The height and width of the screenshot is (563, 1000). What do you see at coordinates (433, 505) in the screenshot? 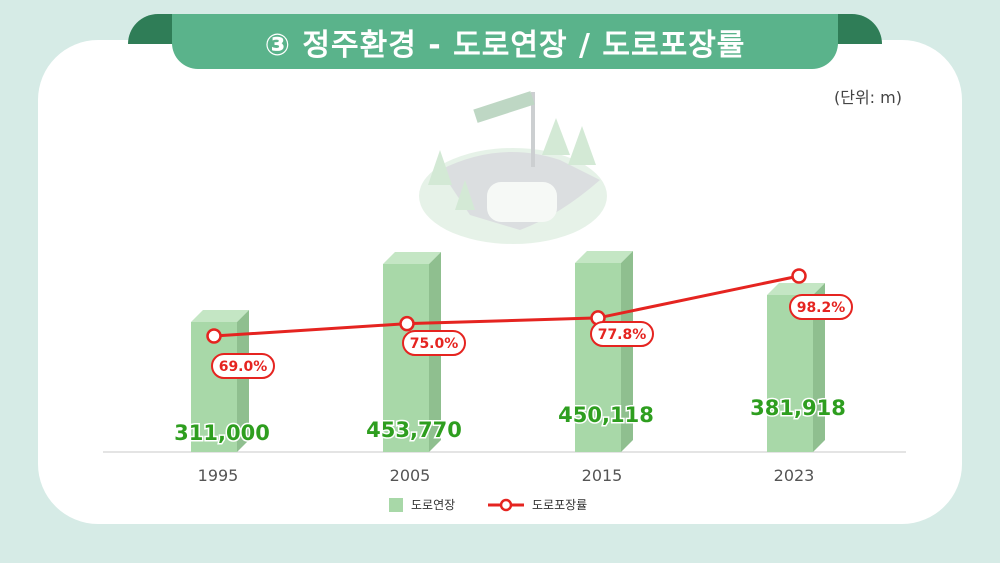
I see `legend-bar-label: 도로연장` at bounding box center [433, 505].